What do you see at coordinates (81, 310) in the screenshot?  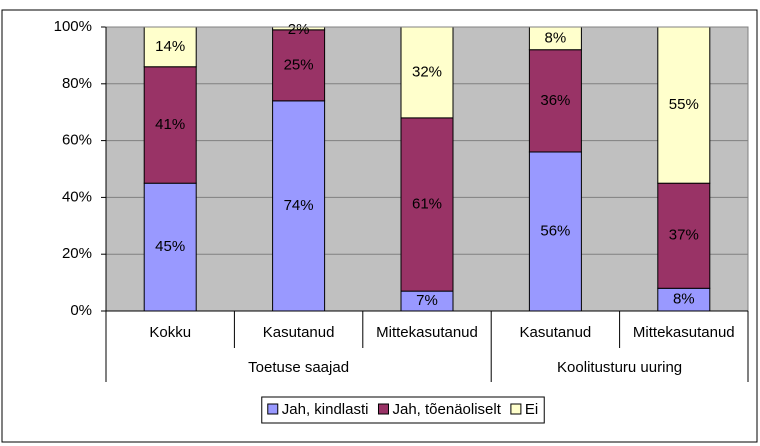 I see `y-tick-label: 0%` at bounding box center [81, 310].